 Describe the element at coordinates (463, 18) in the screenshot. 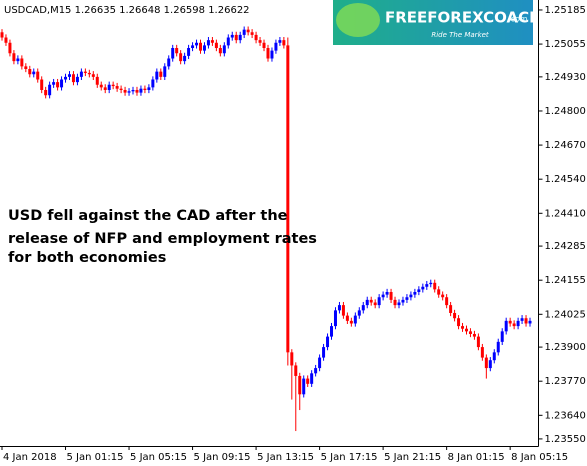

I see `logo-name: FREEFOREXCOACH` at that location.